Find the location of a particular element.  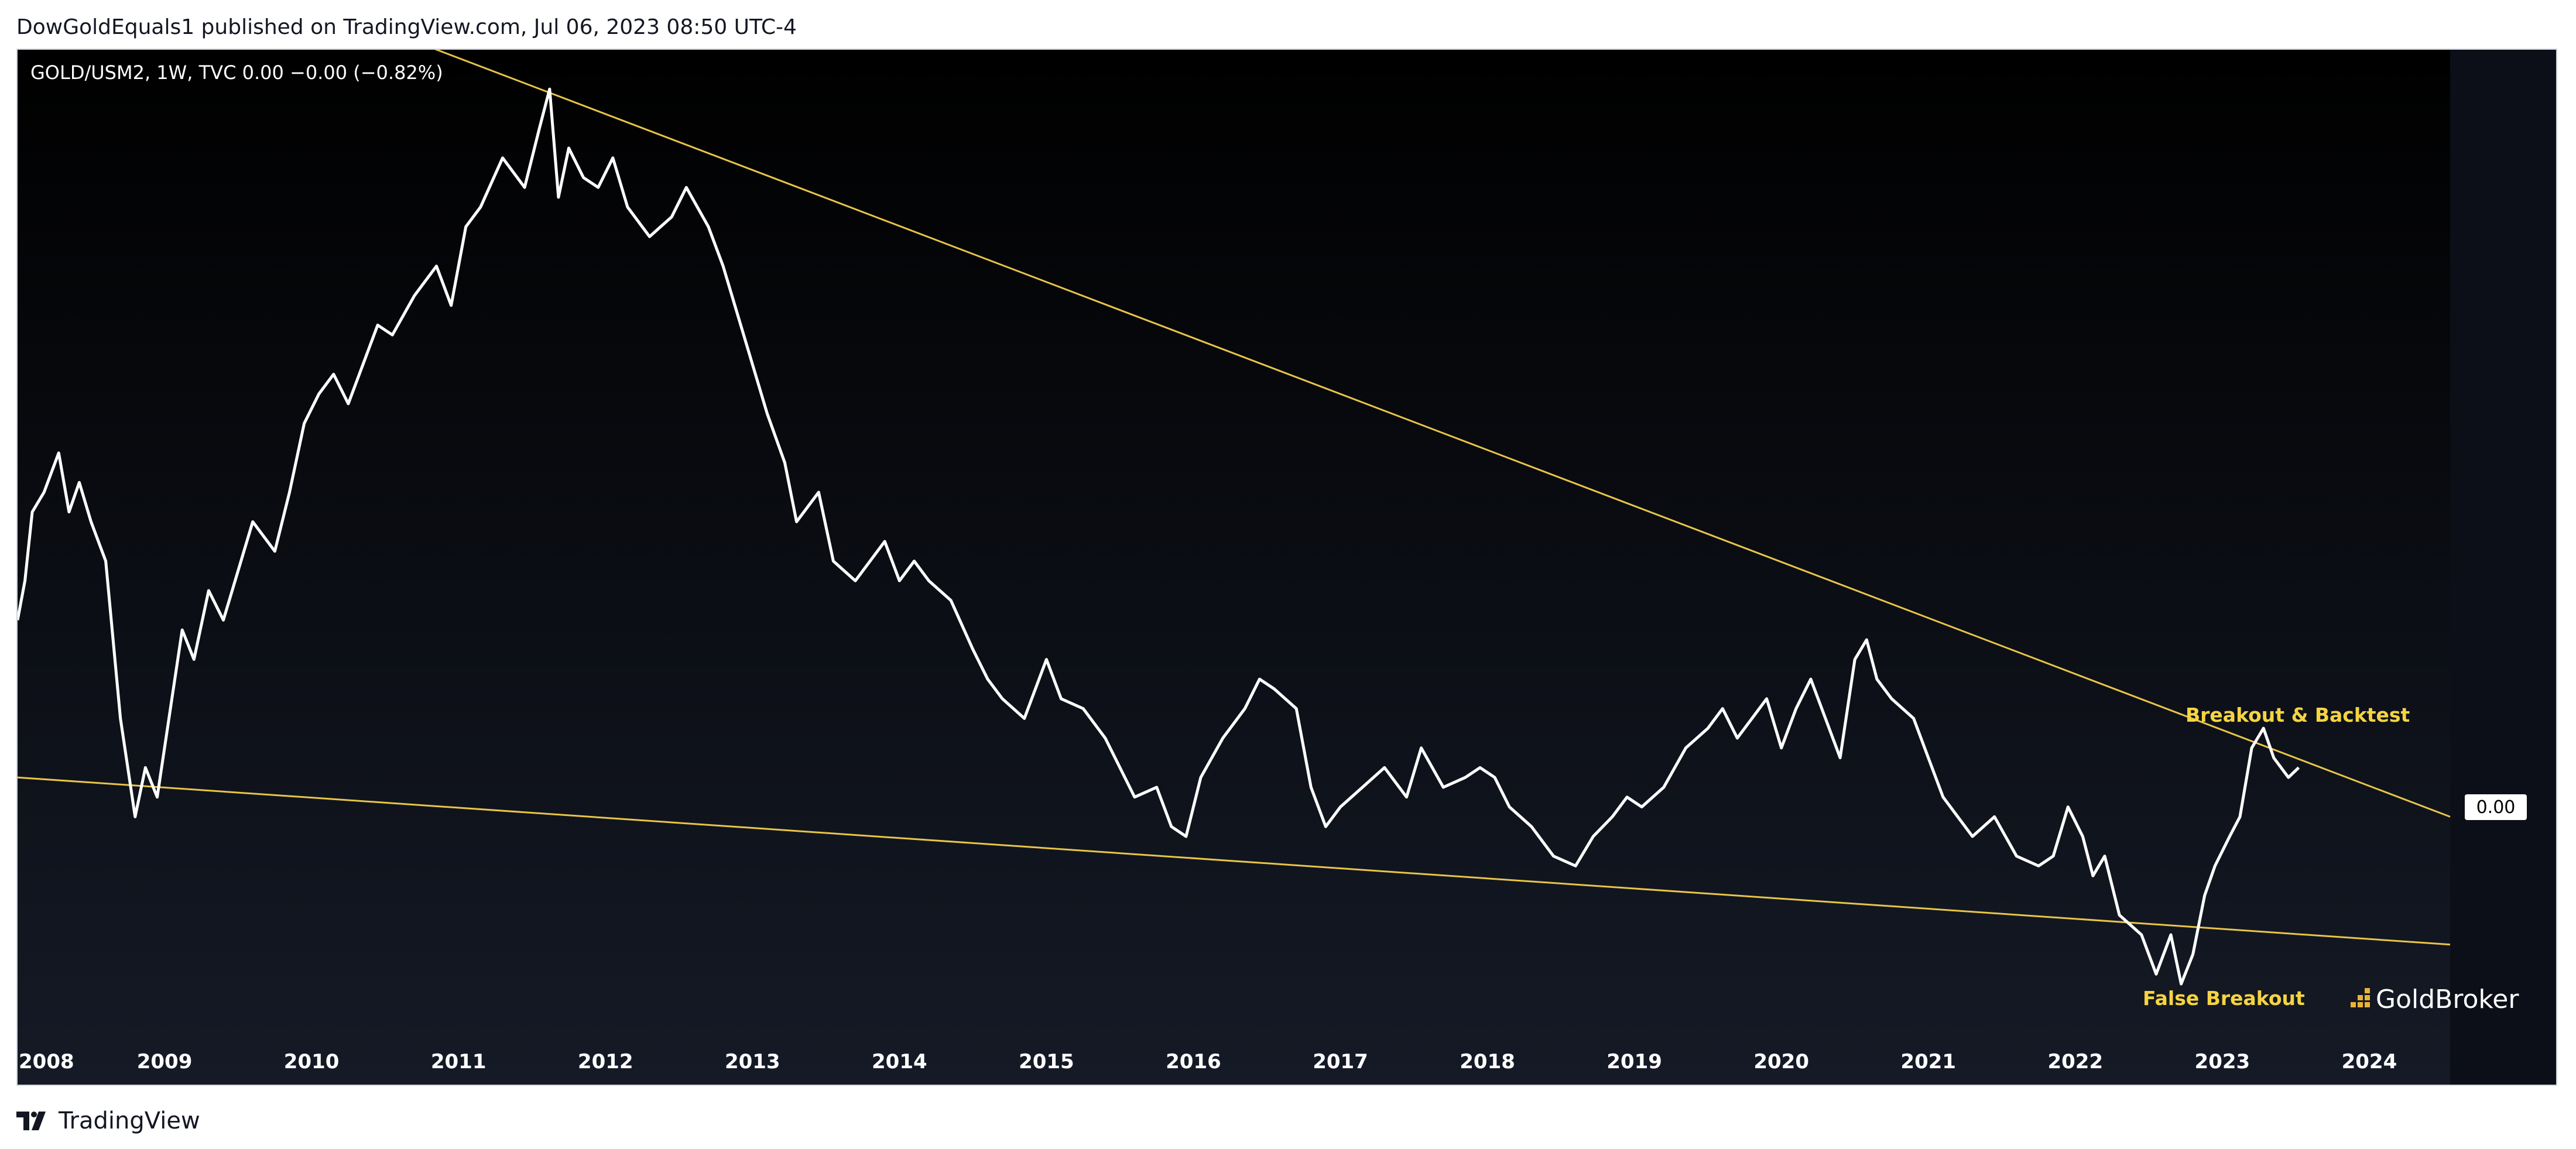

goldbroker-watermark: GoldBroker is located at coordinates (2435, 999).